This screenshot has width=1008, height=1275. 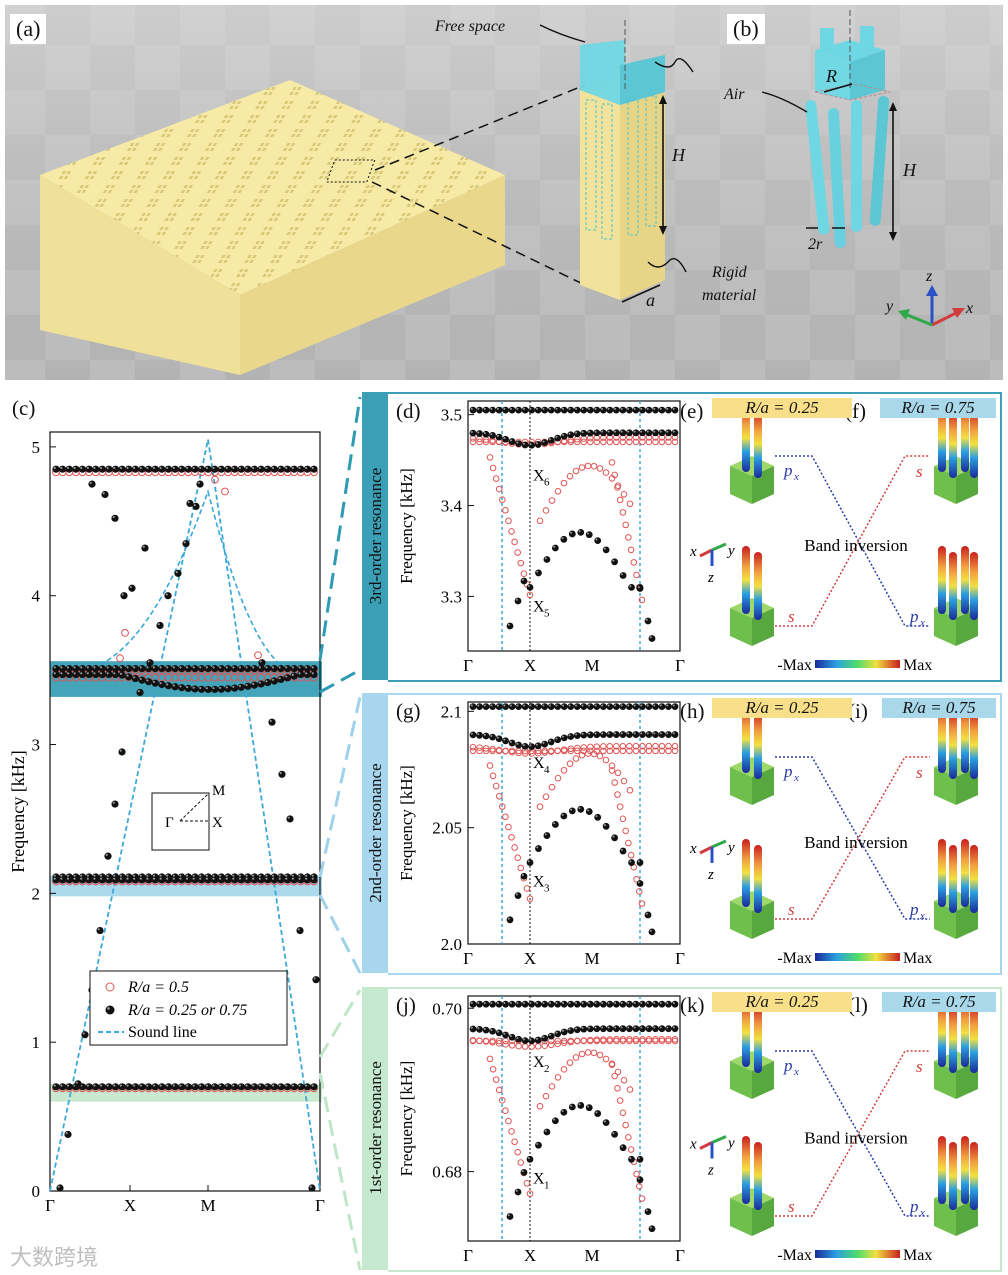 What do you see at coordinates (406, 823) in the screenshot?
I see `y-axis-label: Frequency [kHz]` at bounding box center [406, 823].